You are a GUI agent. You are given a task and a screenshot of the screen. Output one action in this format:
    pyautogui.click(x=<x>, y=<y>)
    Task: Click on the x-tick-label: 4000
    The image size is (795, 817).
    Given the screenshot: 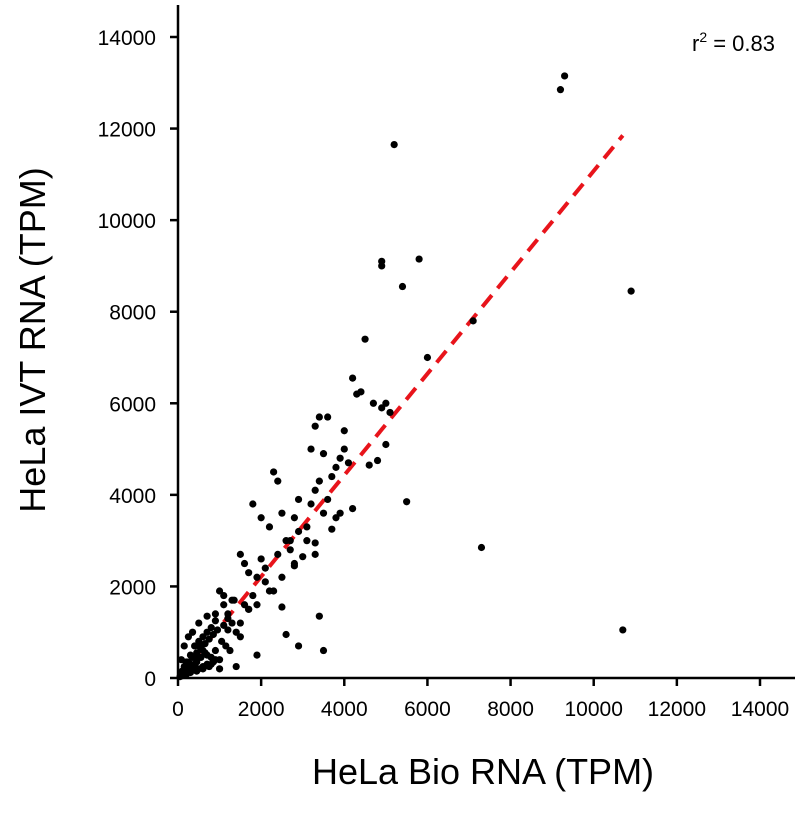 What is the action you would take?
    pyautogui.click(x=344, y=709)
    